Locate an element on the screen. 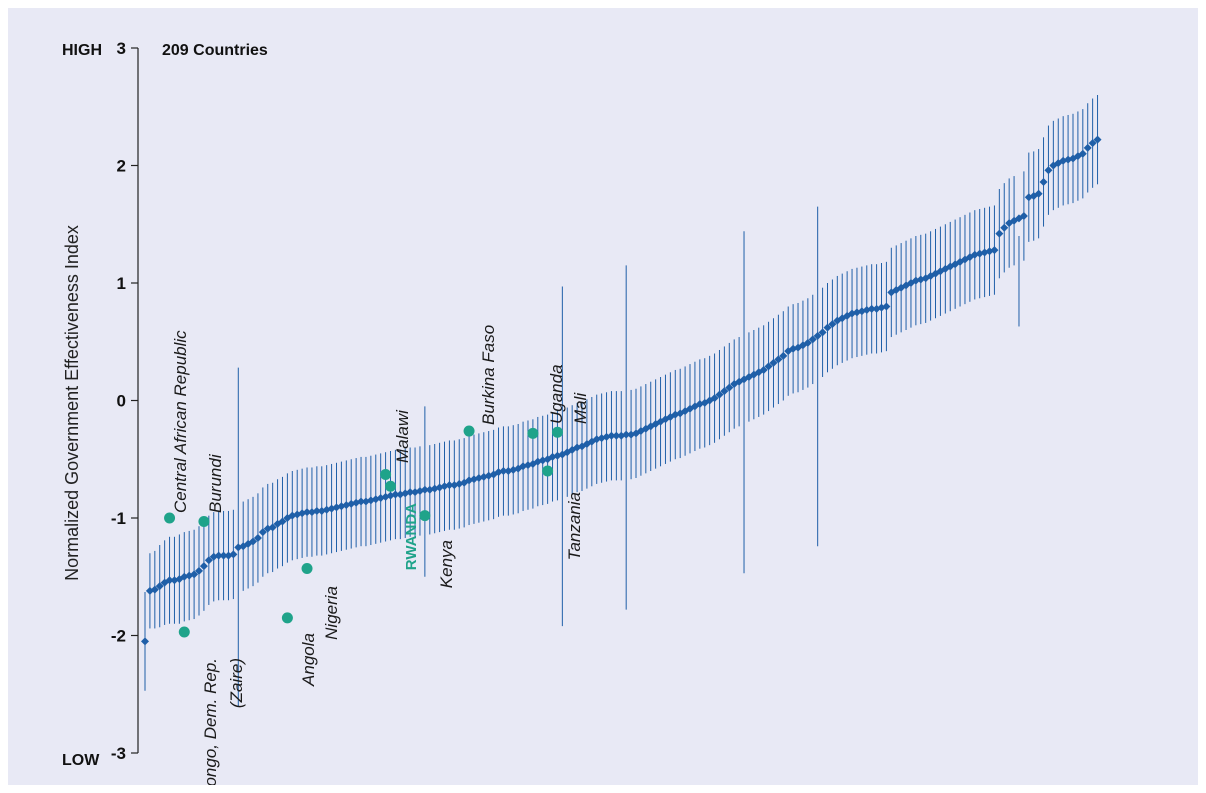 This screenshot has width=1206, height=793. country-label: Congo, Dem. Rep. (Zaire) is located at coordinates (223, 721).